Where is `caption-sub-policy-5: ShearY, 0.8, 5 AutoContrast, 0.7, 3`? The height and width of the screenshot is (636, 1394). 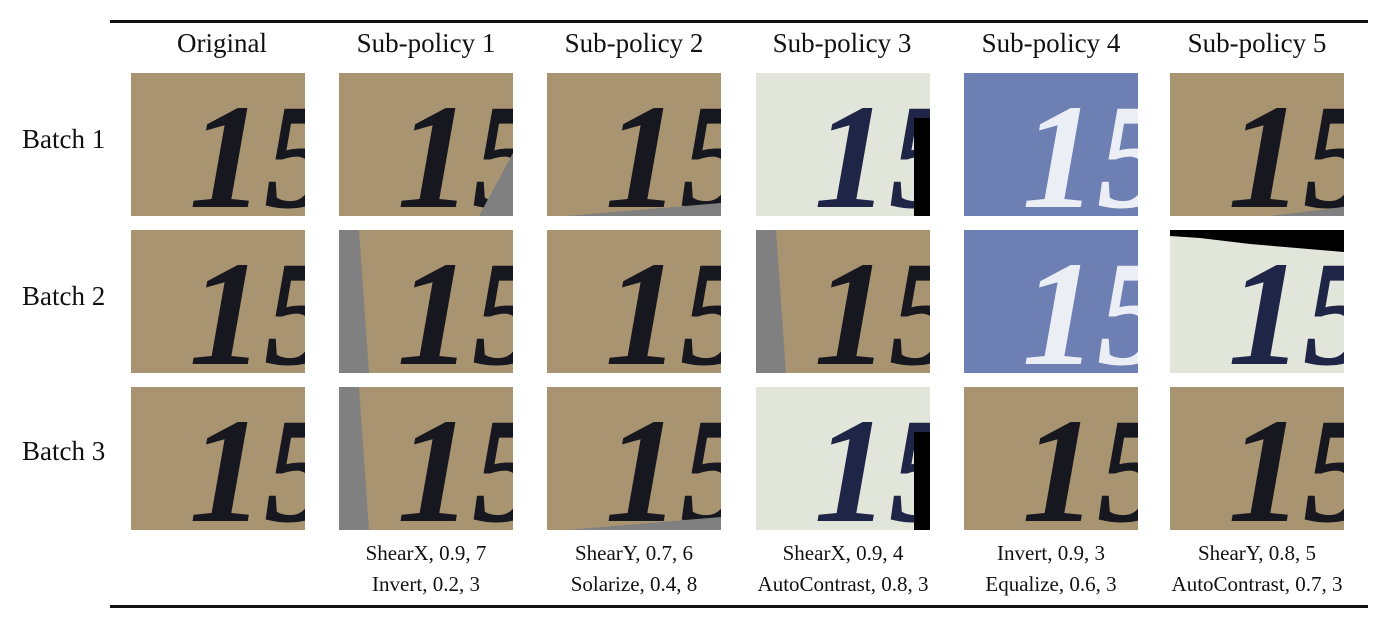
caption-sub-policy-5: ShearY, 0.8, 5 AutoContrast, 0.7, 3 is located at coordinates (1257, 569).